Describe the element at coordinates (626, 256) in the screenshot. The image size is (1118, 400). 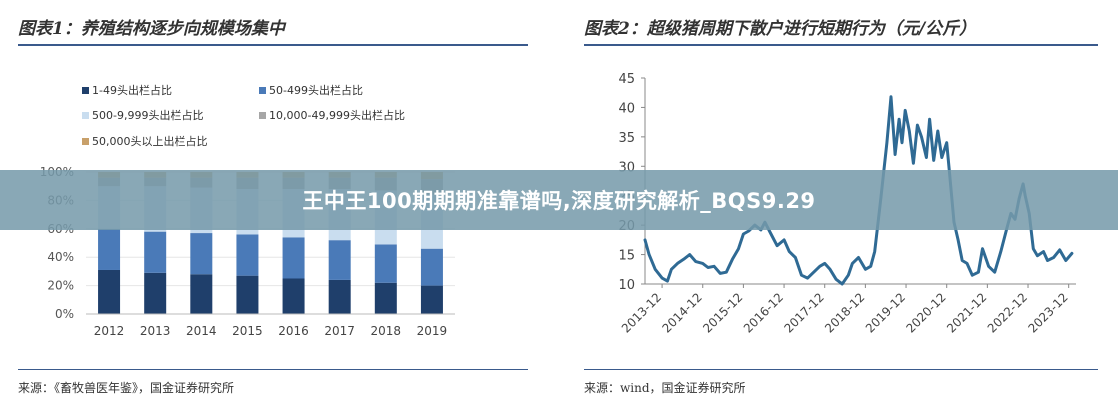
I see `y-tick-label: 15` at that location.